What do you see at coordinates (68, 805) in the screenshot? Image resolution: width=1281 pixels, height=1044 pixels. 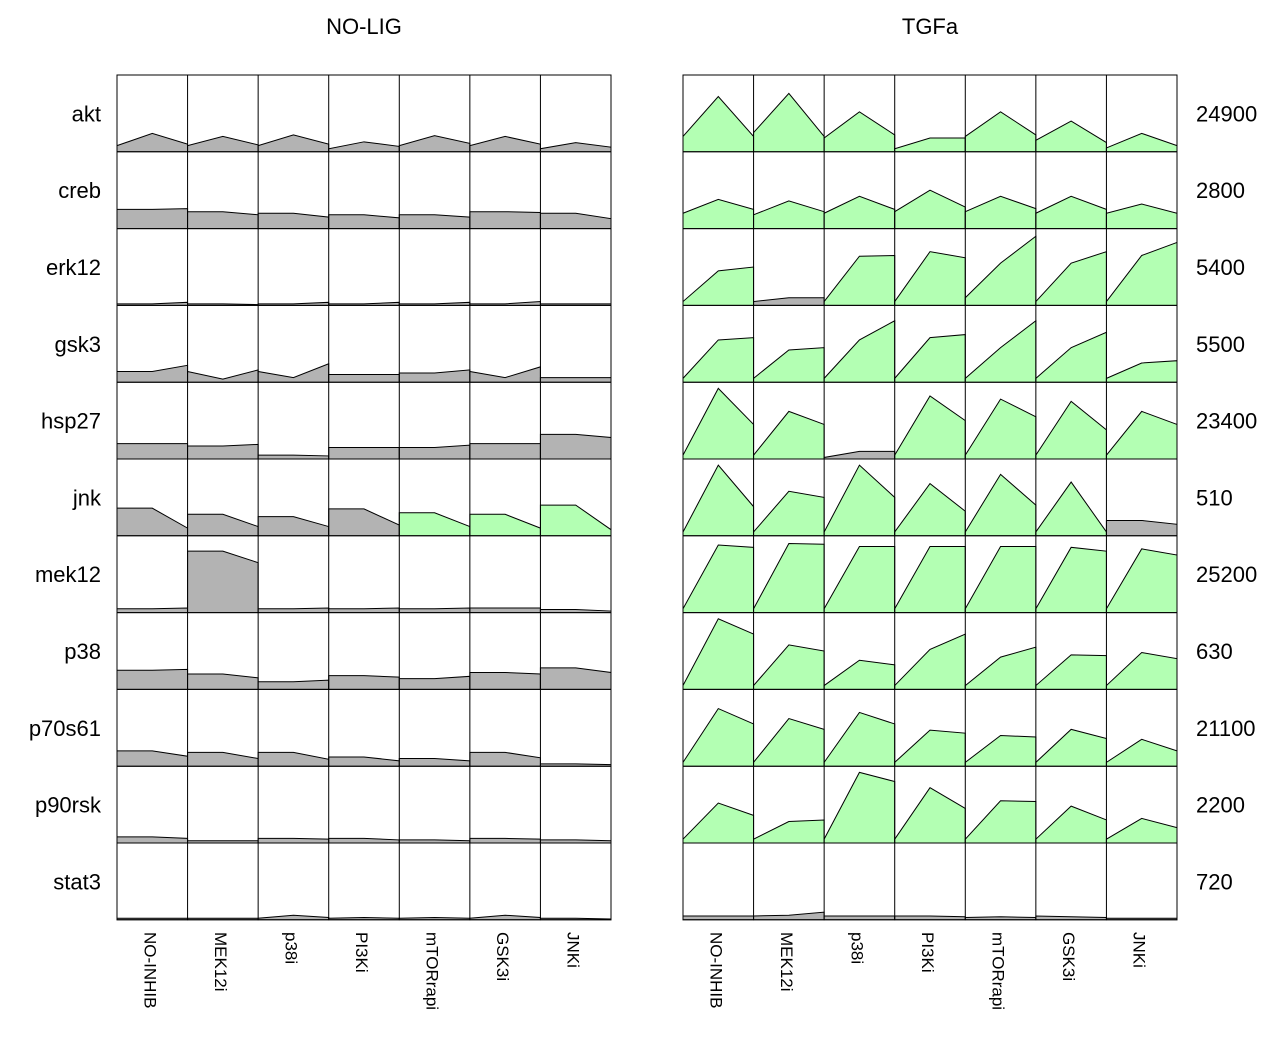 I see `row-label: p90rsk` at bounding box center [68, 805].